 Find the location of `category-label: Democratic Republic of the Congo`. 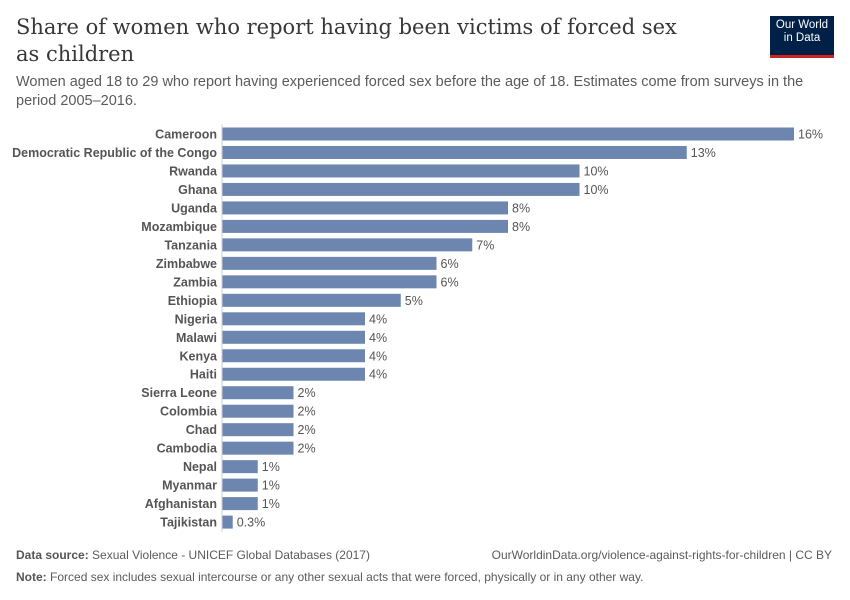

category-label: Democratic Republic of the Congo is located at coordinates (114, 153).